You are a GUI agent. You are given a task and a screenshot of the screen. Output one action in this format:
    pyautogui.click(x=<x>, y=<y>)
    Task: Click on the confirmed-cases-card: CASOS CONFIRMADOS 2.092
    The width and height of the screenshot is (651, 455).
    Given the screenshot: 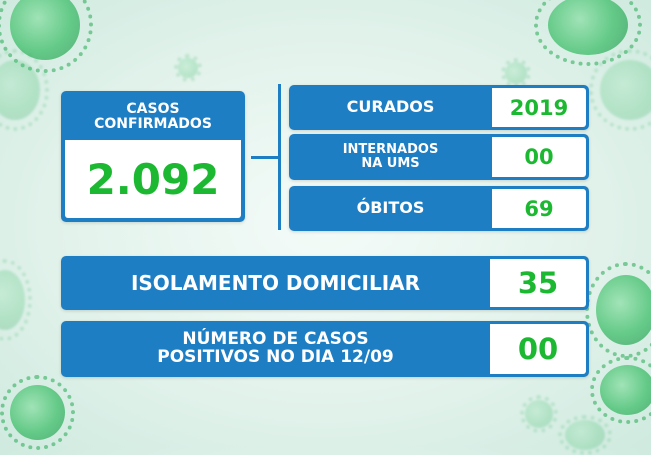 What is the action you would take?
    pyautogui.click(x=153, y=156)
    